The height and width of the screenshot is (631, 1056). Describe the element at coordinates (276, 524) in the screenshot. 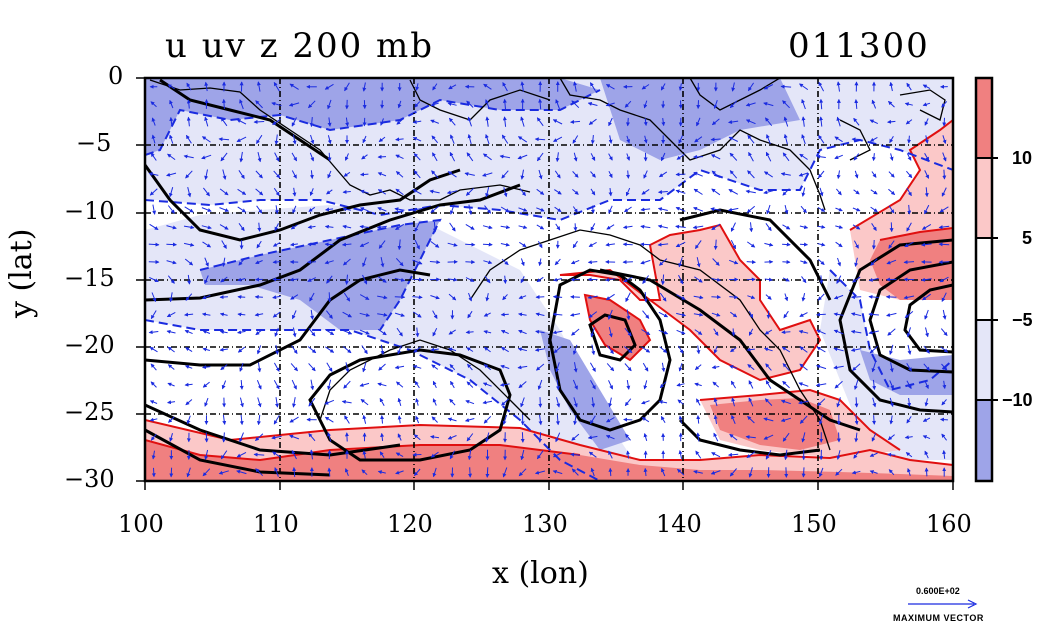

I see `x-tick-label: 110` at that location.